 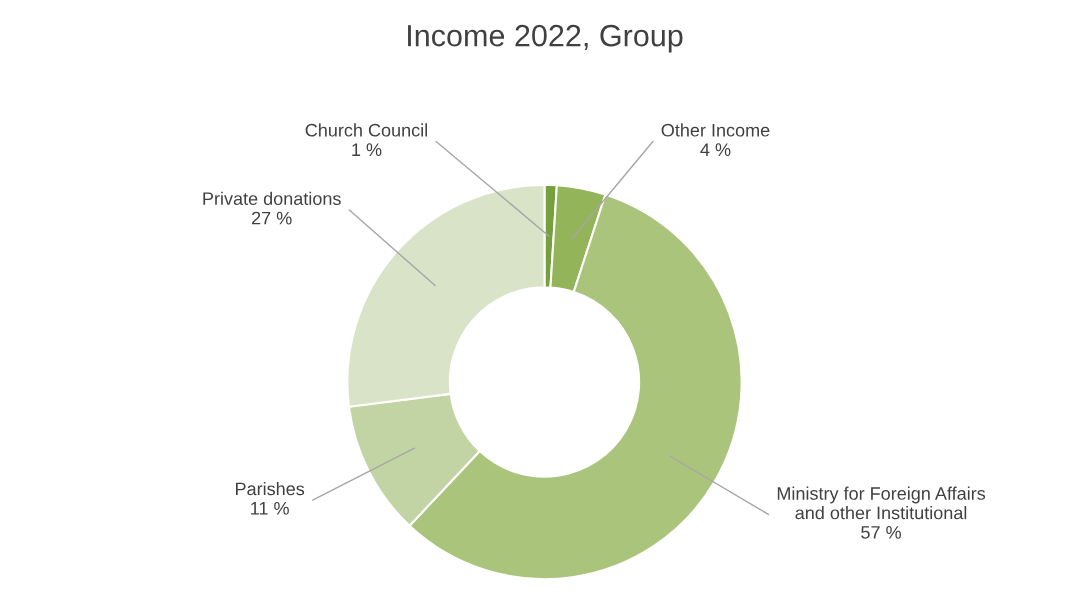 I want to click on chart-title: Income 2022, Group, so click(x=545, y=38).